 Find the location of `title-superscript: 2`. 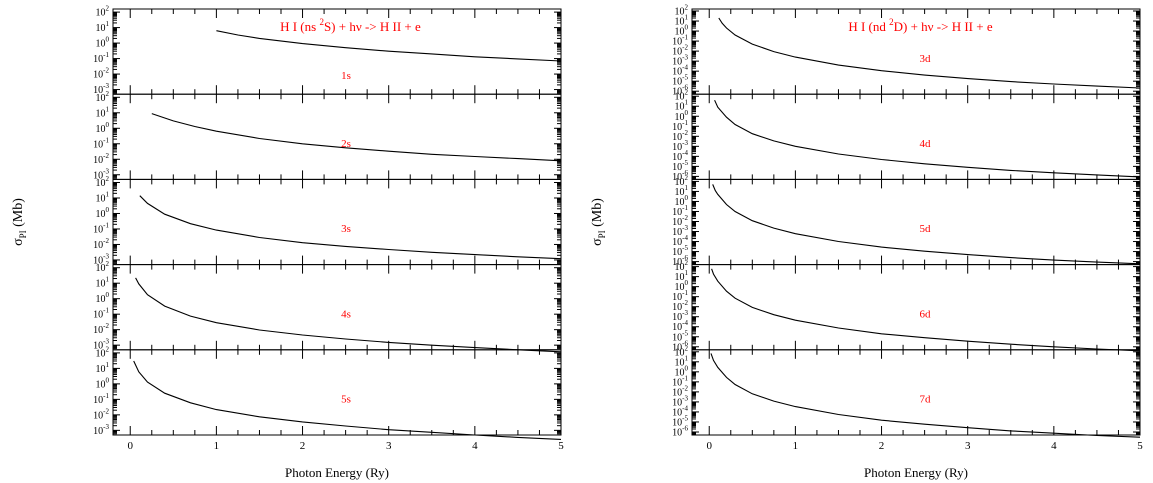

title-superscript: 2 is located at coordinates (321, 22).